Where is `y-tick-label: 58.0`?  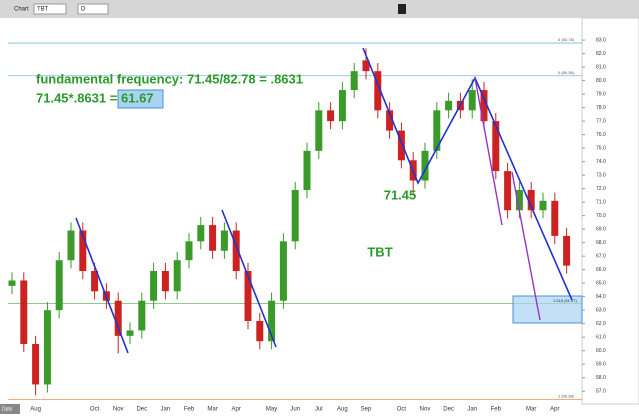
y-tick-label: 58.0 is located at coordinates (601, 378).